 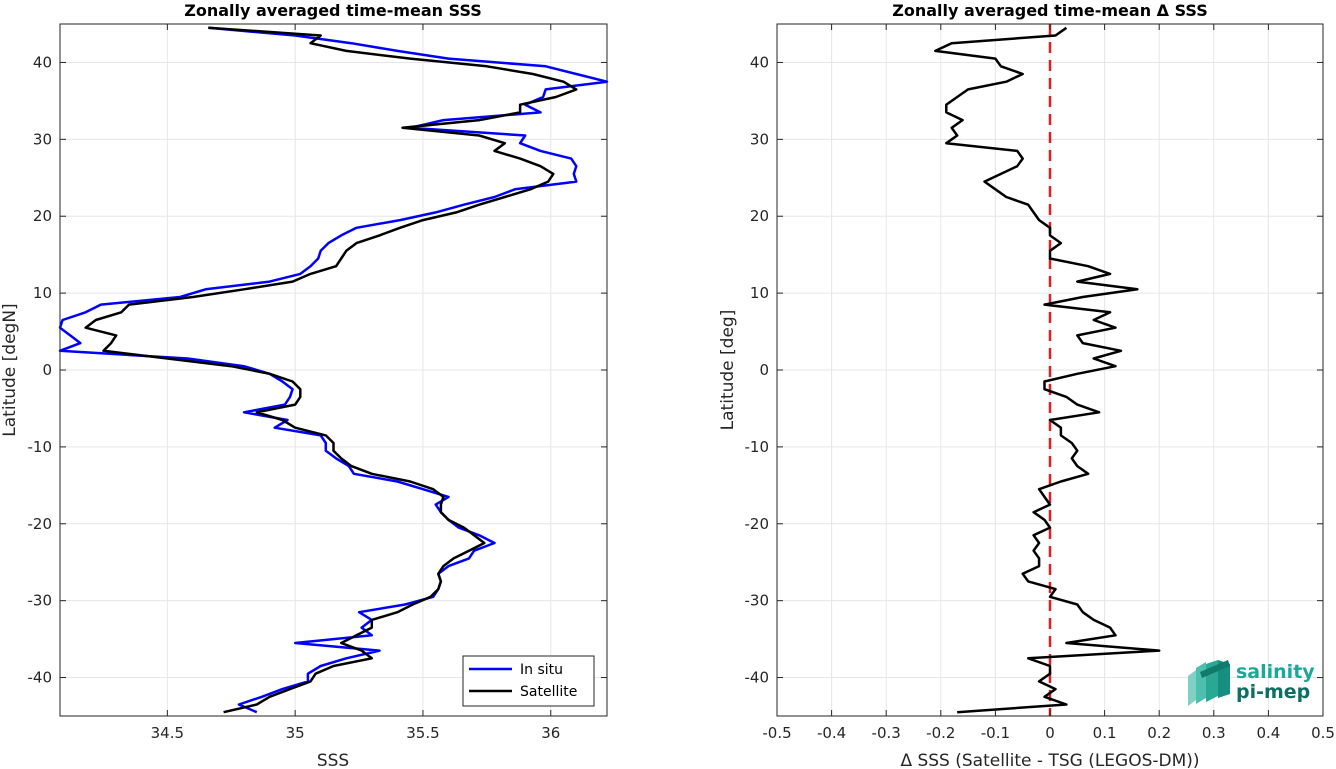 I want to click on legend-box, so click(x=528, y=681).